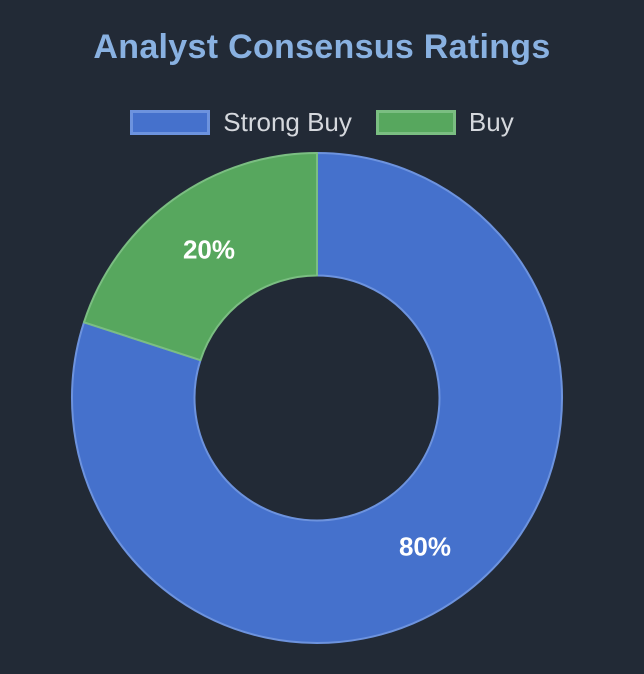 This screenshot has height=674, width=644. I want to click on legend-item-strong-buy: Strong Buy, so click(241, 122).